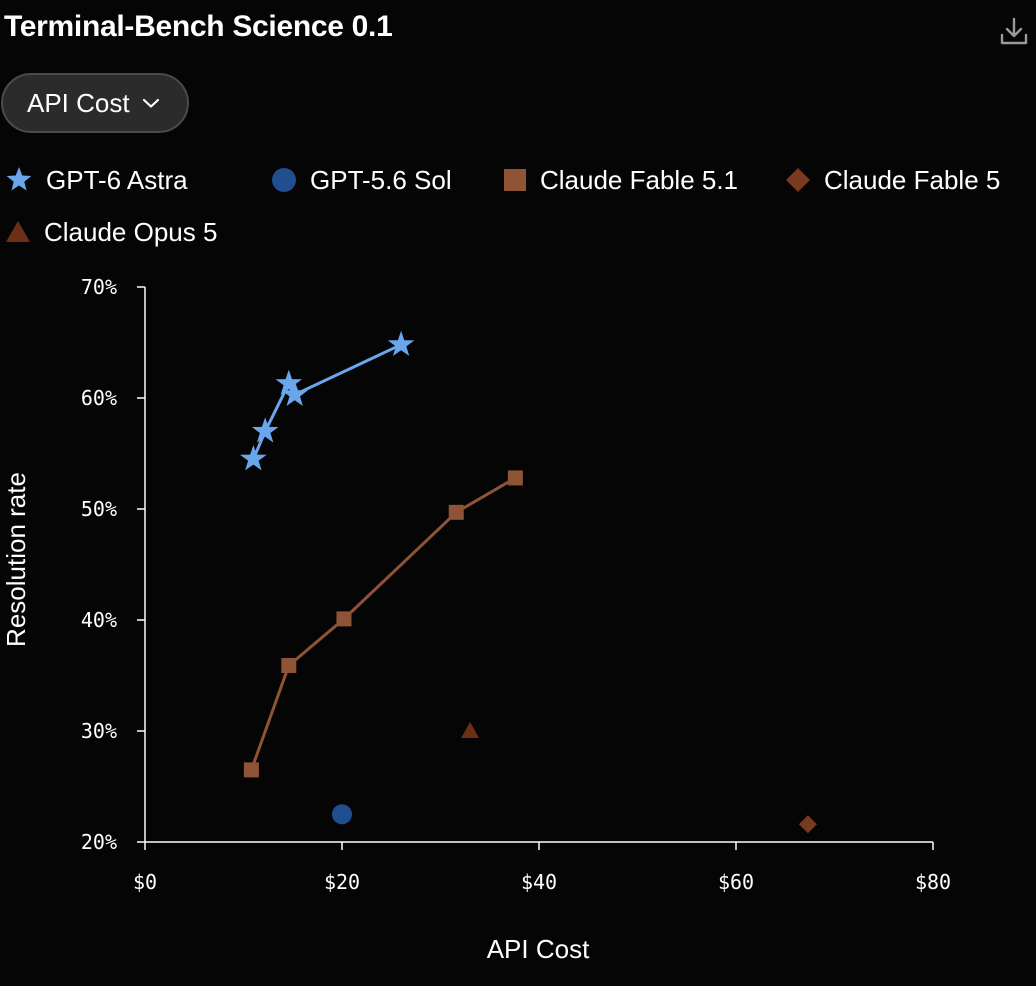 This screenshot has width=1036, height=986. What do you see at coordinates (198, 26) in the screenshot?
I see `page-title: Terminal-Bench Science 0.1` at bounding box center [198, 26].